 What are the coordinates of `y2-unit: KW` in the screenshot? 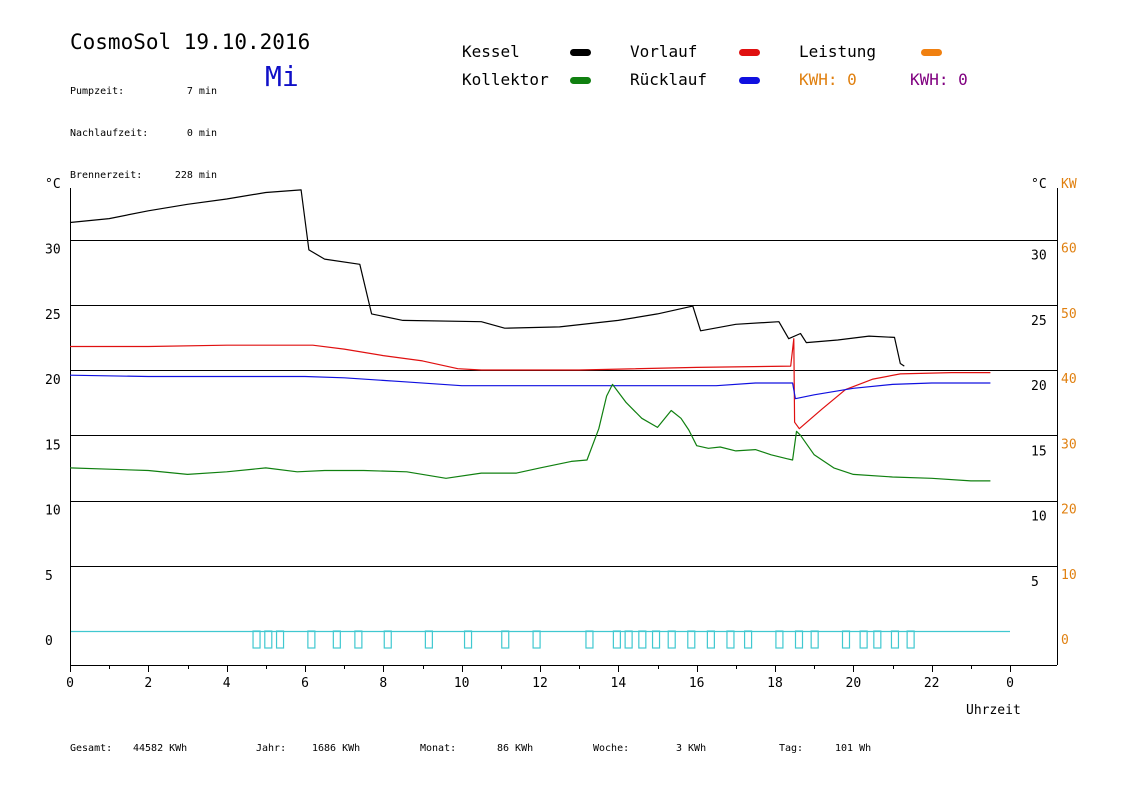 It's located at (1069, 184).